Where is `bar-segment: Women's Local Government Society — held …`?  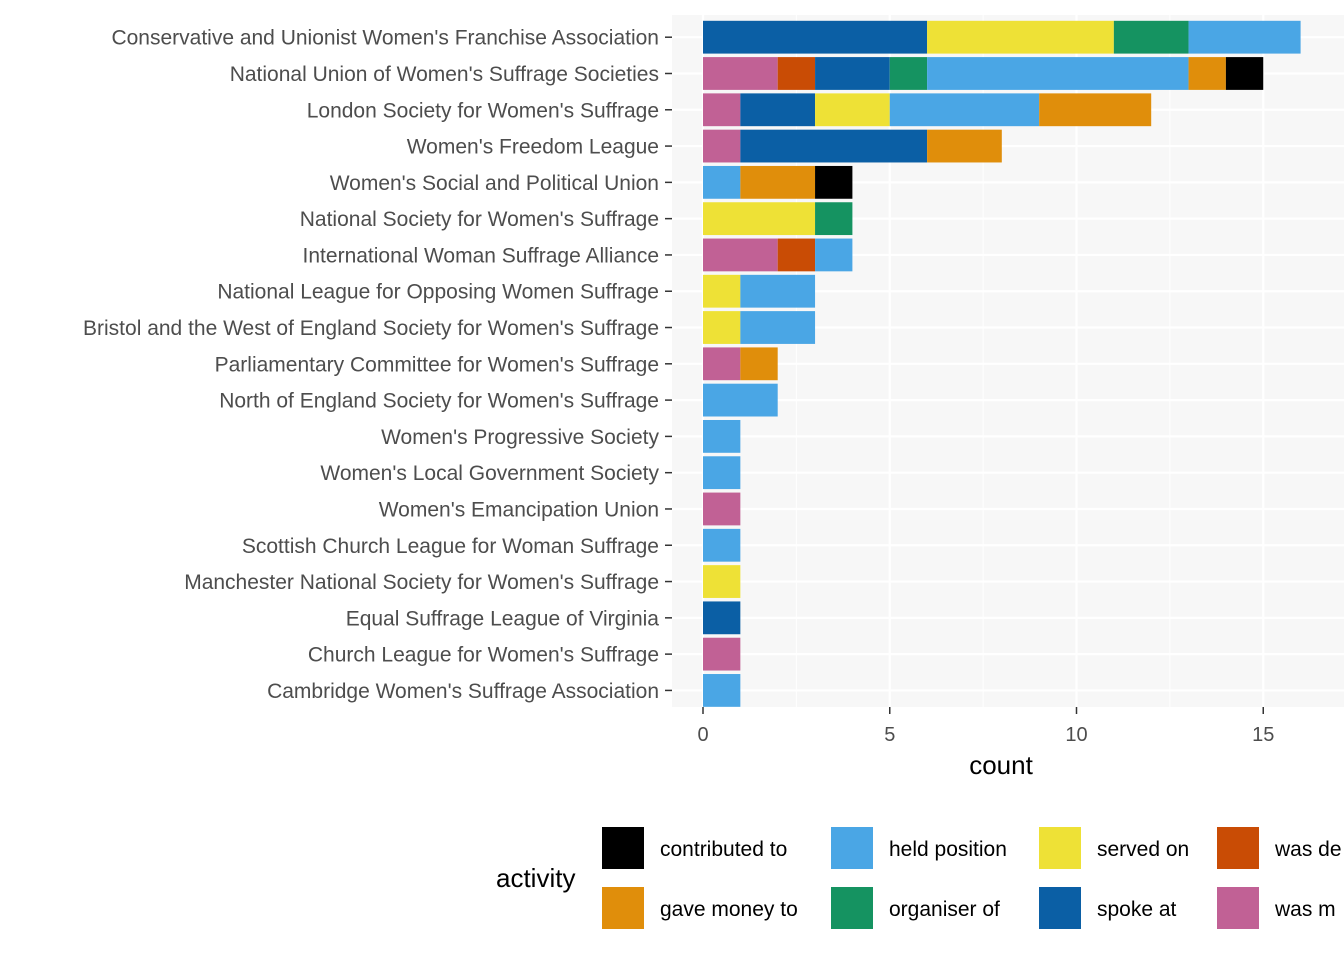
bar-segment: Women's Local Government Society — held … is located at coordinates (722, 473).